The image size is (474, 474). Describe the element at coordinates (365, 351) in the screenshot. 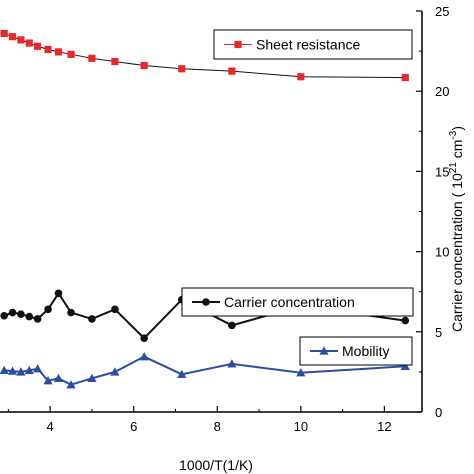

I see `legend-label: Mobility` at that location.